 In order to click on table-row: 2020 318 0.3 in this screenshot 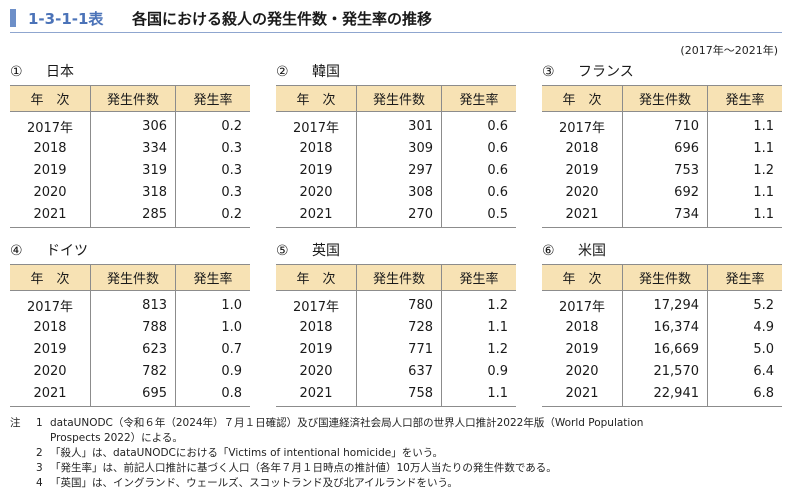, I will do `click(130, 192)`.